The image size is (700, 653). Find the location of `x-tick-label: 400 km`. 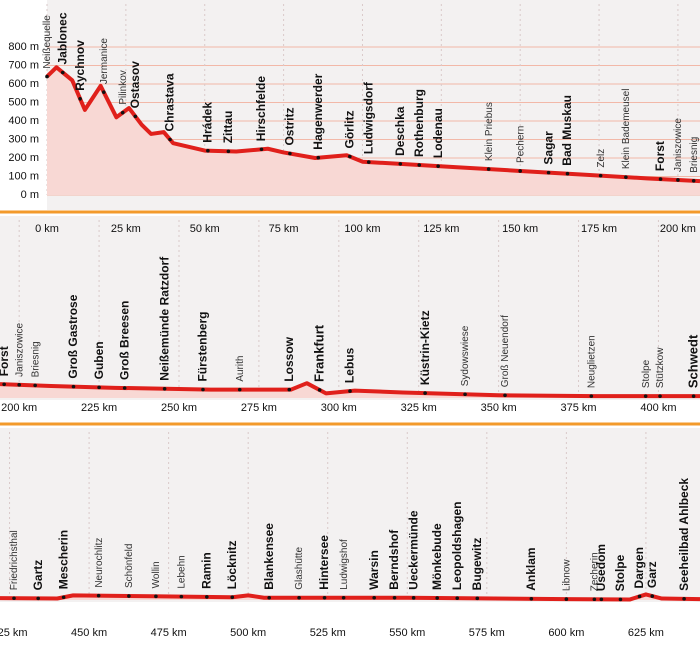

x-tick-label: 400 km is located at coordinates (658, 408).